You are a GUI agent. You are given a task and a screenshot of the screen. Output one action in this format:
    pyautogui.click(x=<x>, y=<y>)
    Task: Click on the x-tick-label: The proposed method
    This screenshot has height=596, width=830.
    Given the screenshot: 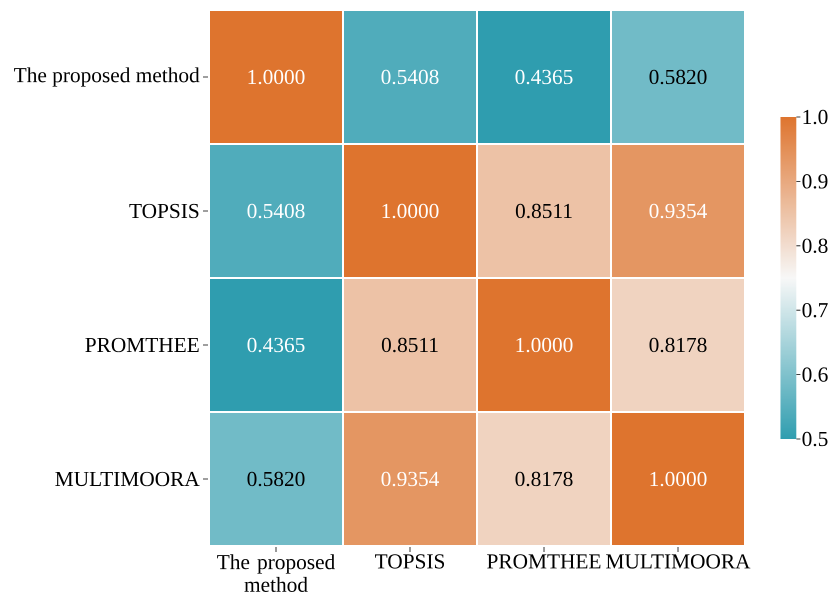 What is the action you would take?
    pyautogui.click(x=276, y=573)
    